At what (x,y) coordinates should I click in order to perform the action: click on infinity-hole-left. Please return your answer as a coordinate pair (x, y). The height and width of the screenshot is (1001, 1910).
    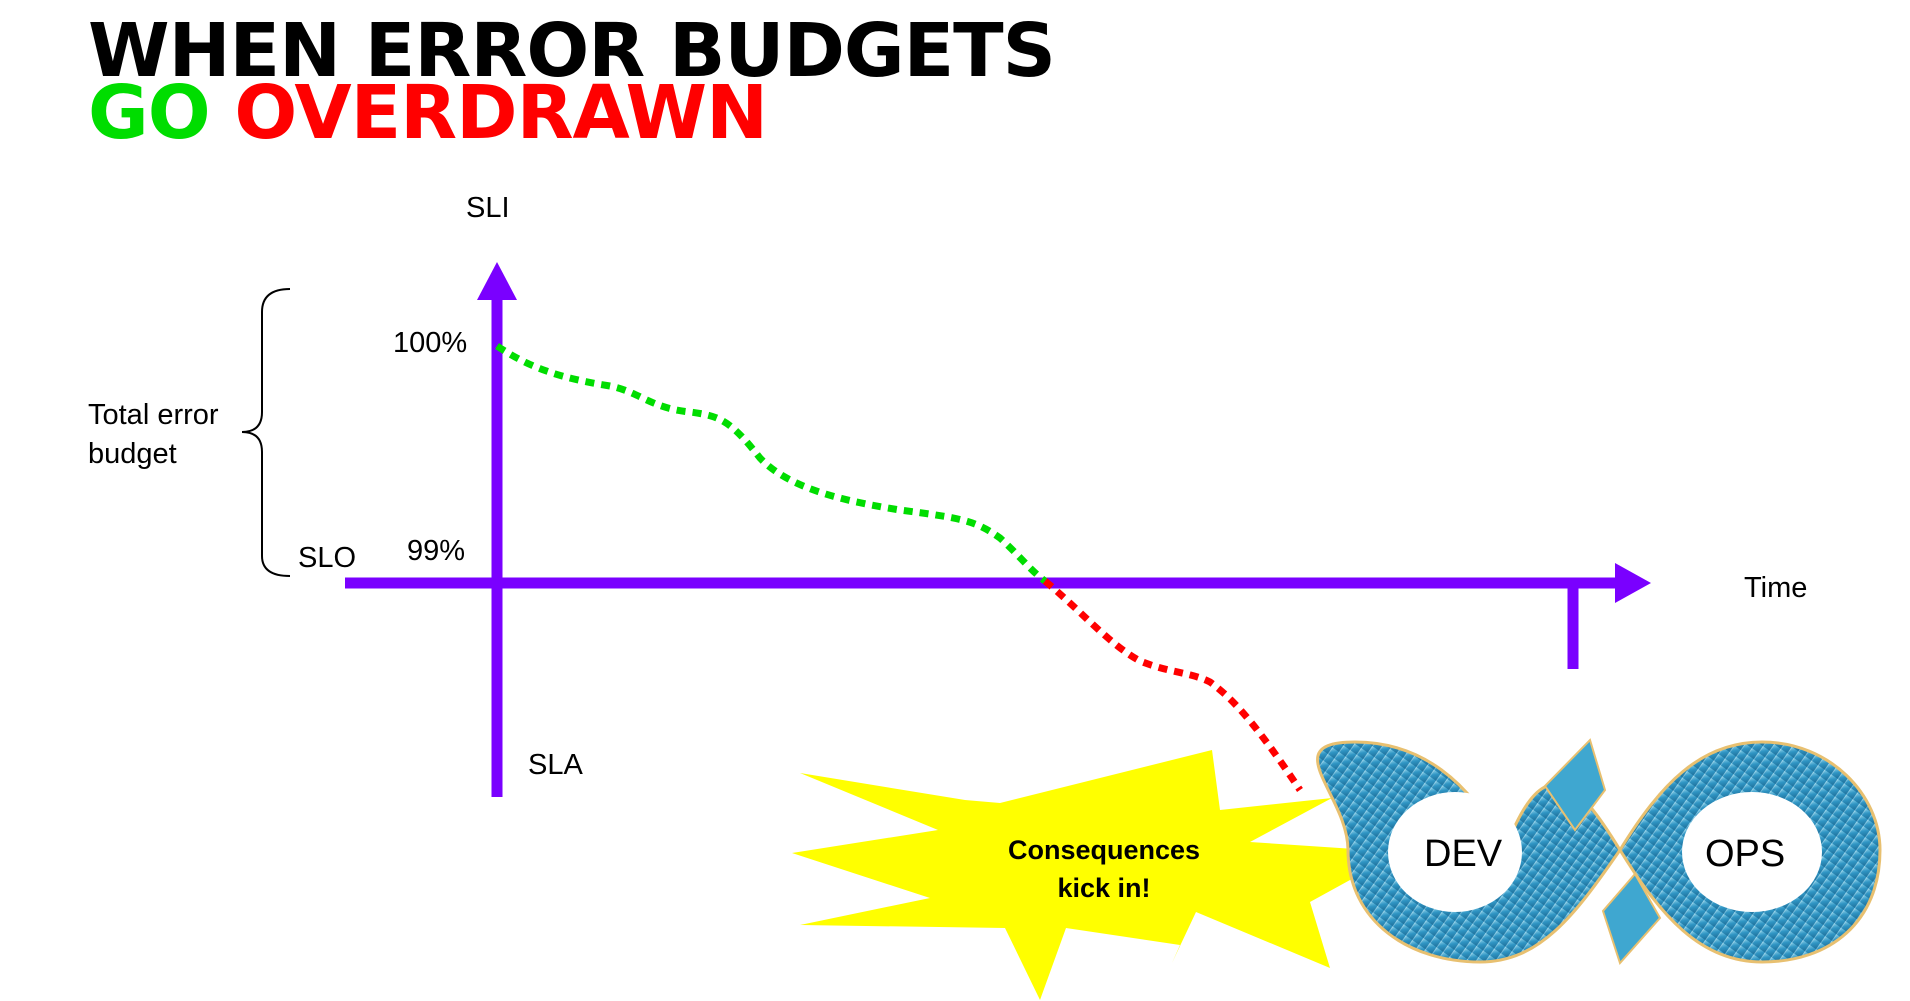
    Looking at the image, I should click on (1455, 852).